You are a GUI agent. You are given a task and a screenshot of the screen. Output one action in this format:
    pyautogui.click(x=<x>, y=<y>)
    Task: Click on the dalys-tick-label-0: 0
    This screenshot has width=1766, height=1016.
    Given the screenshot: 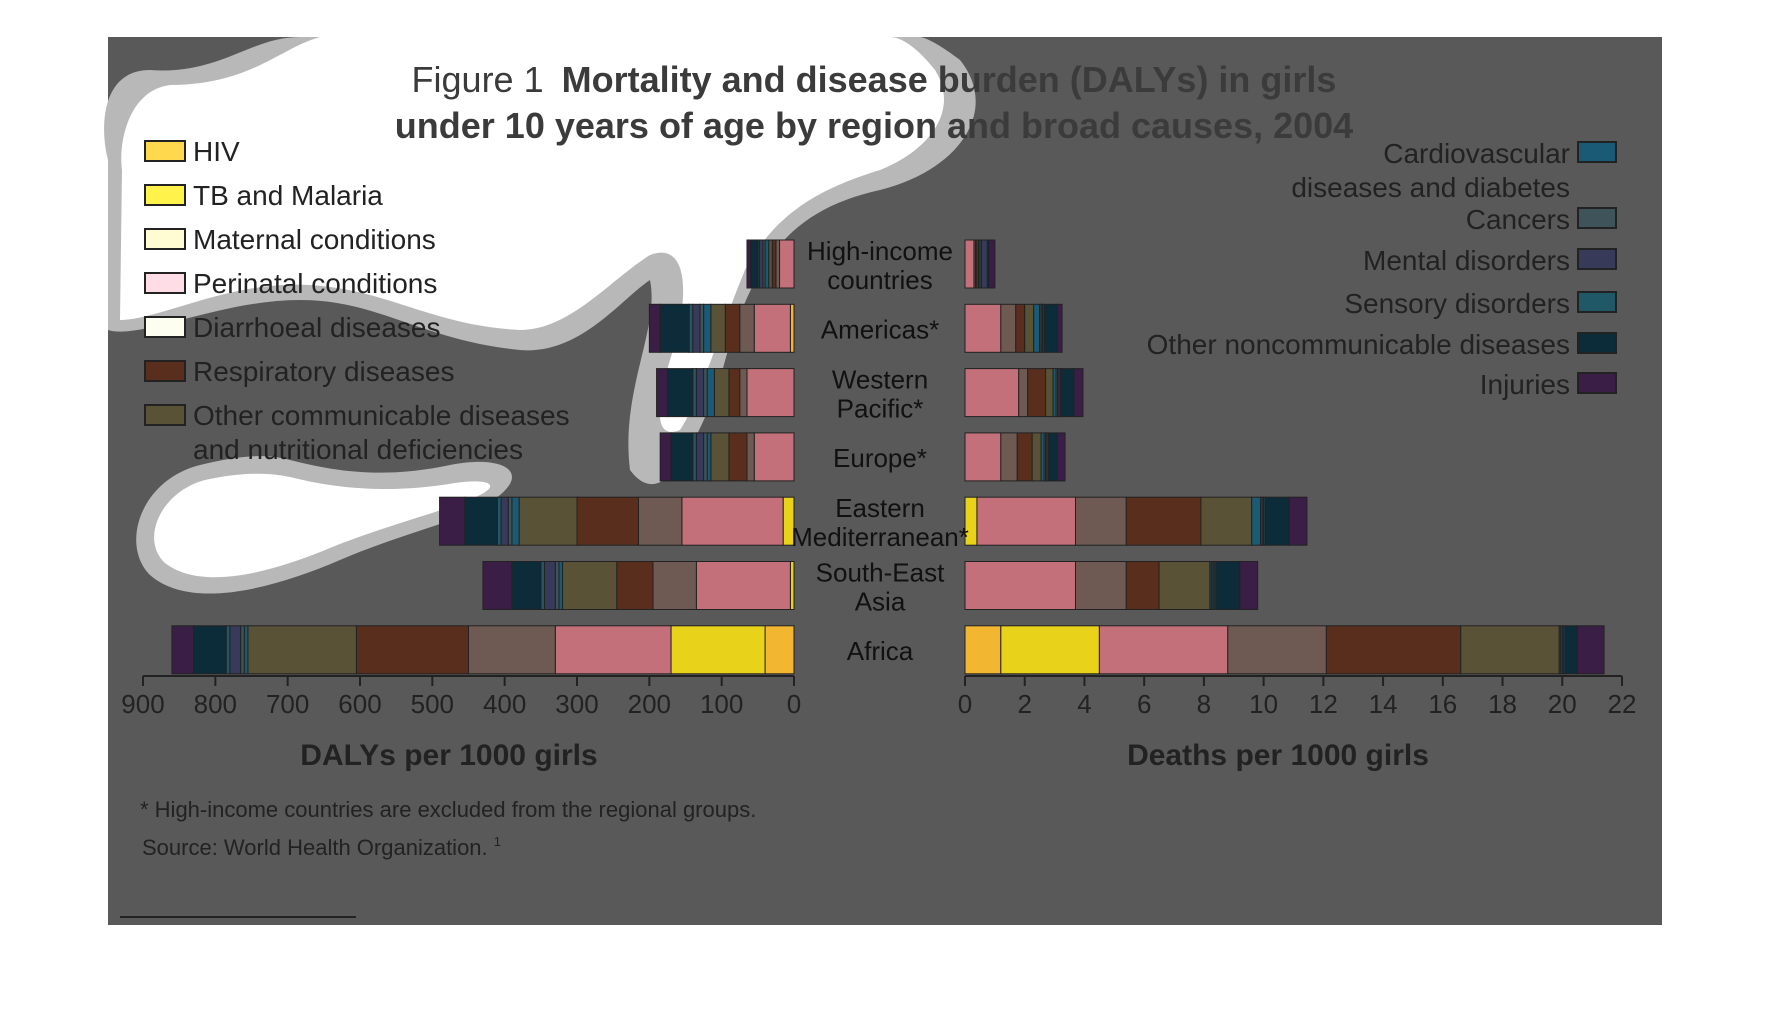 What is the action you would take?
    pyautogui.click(x=794, y=704)
    